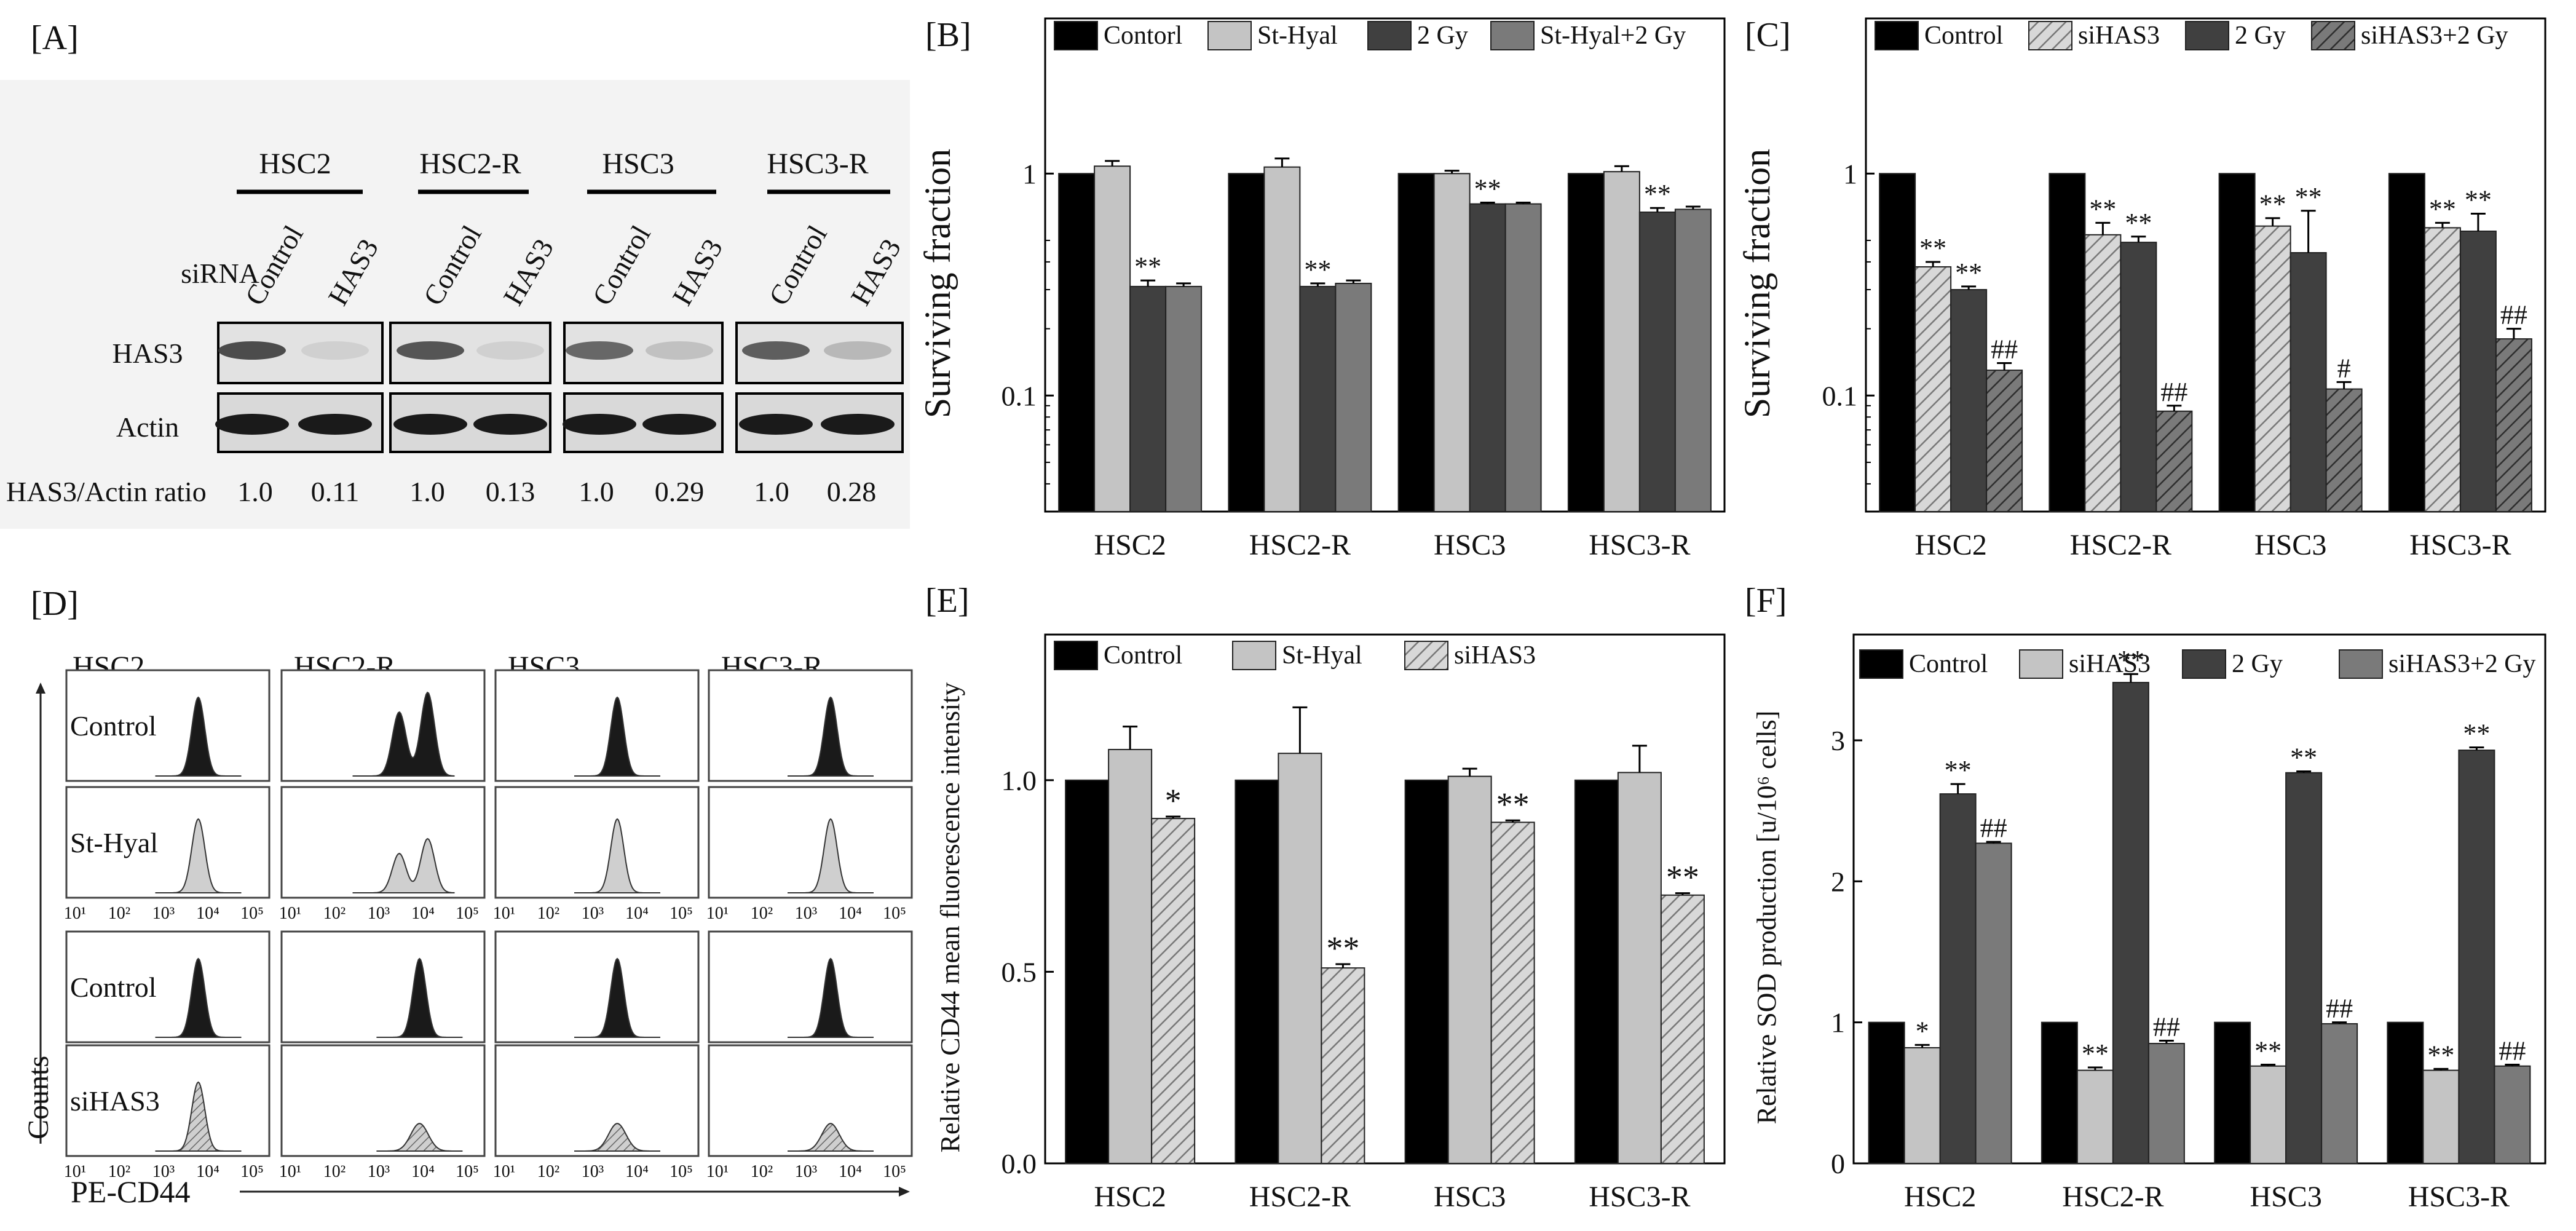 Image resolution: width=2576 pixels, height=1231 pixels. What do you see at coordinates (948, 35) in the screenshot?
I see `panel-label: [B]` at bounding box center [948, 35].